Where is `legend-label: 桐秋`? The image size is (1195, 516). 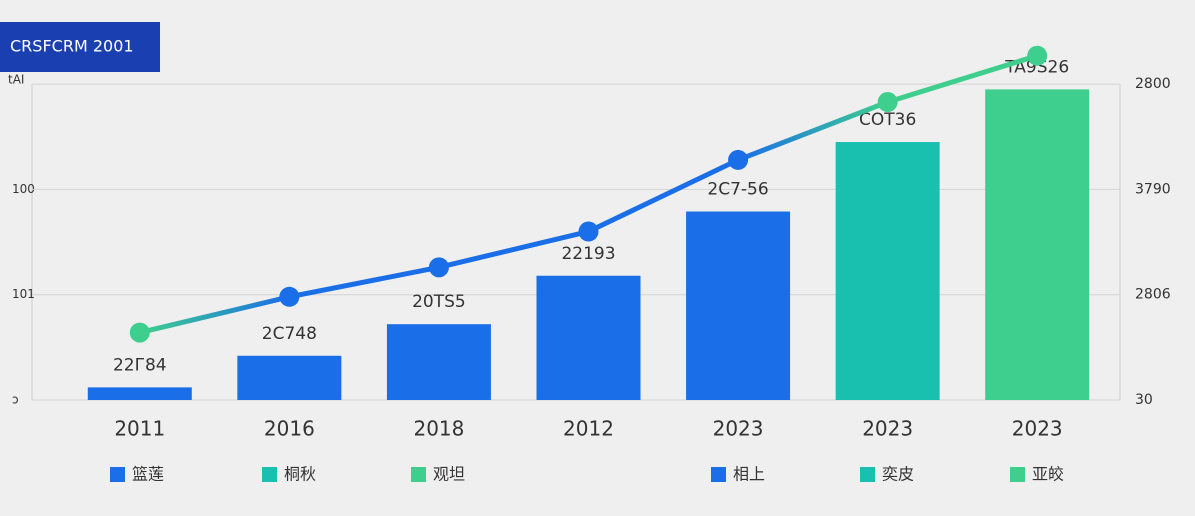
legend-label: 桐秋 is located at coordinates (300, 474).